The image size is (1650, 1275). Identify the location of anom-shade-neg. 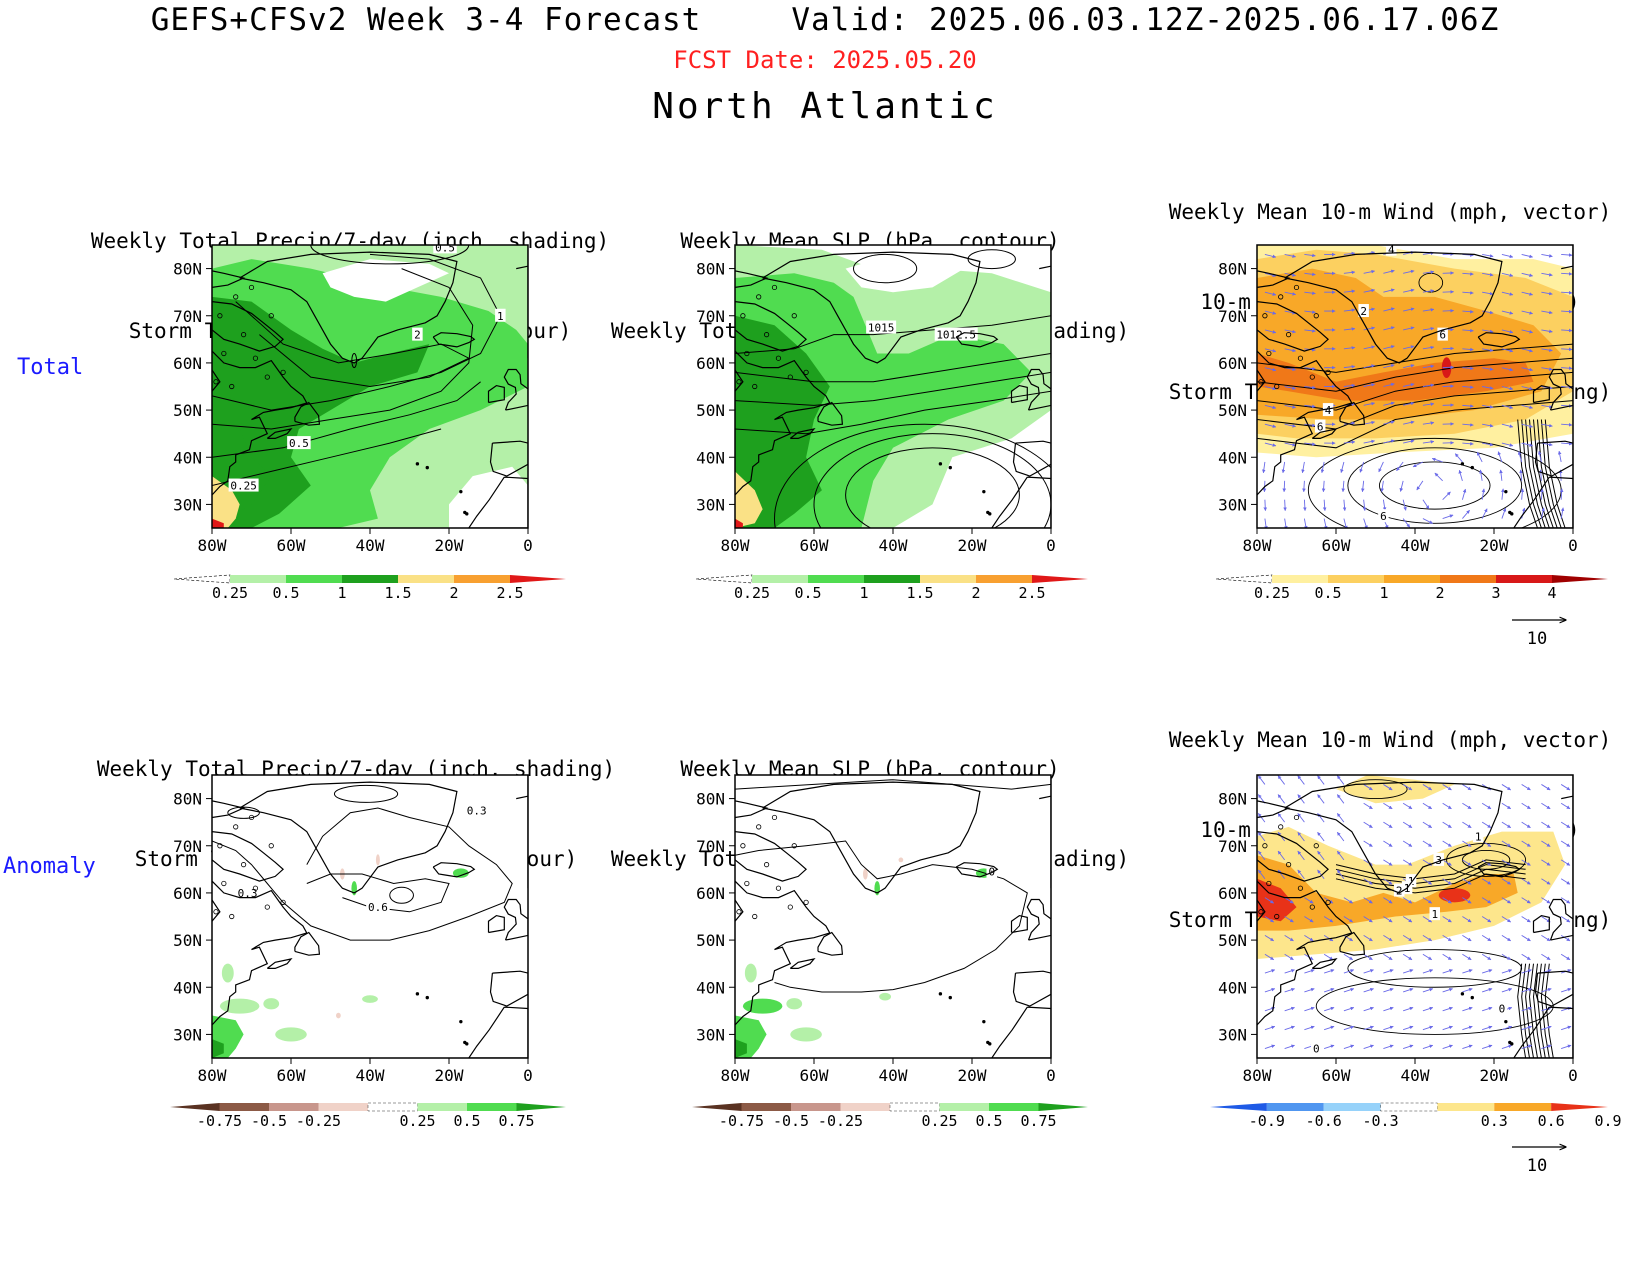
(377, 860).